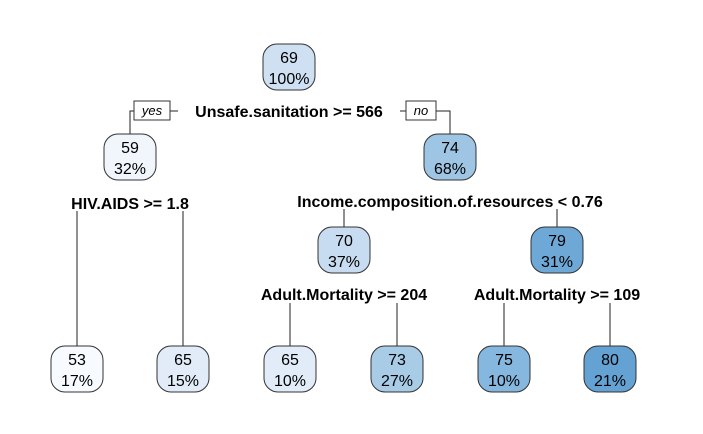  What do you see at coordinates (450, 169) in the screenshot?
I see `node-percent: 68%` at bounding box center [450, 169].